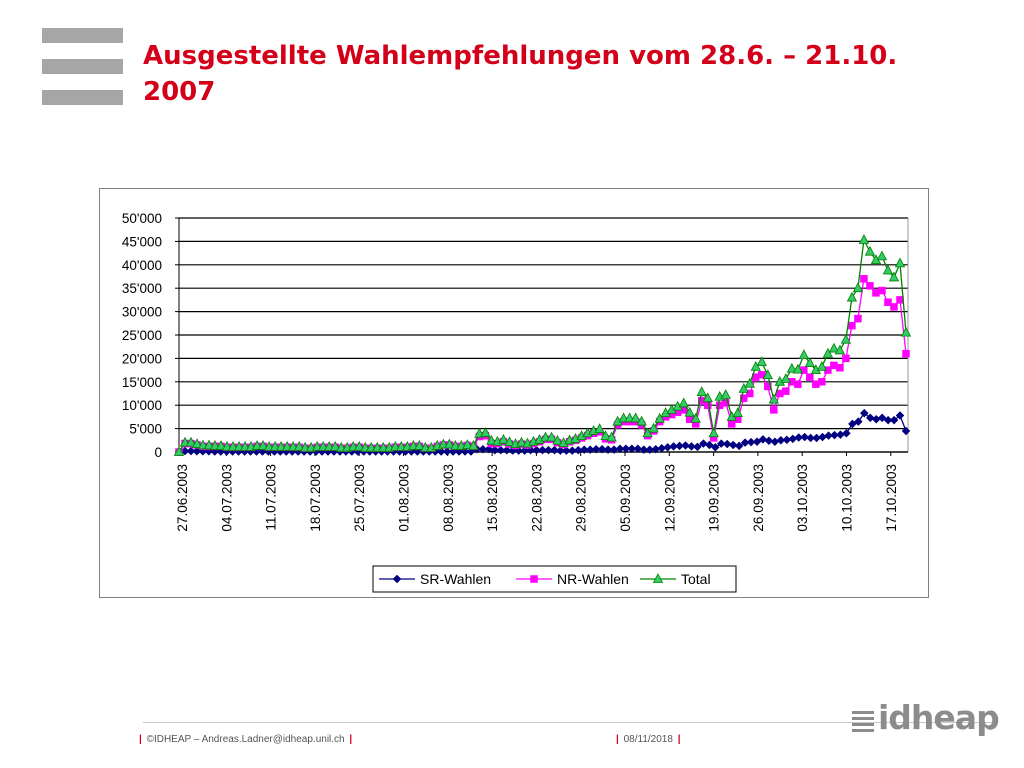  What do you see at coordinates (593, 579) in the screenshot?
I see `legend-label: NR-Wahlen` at bounding box center [593, 579].